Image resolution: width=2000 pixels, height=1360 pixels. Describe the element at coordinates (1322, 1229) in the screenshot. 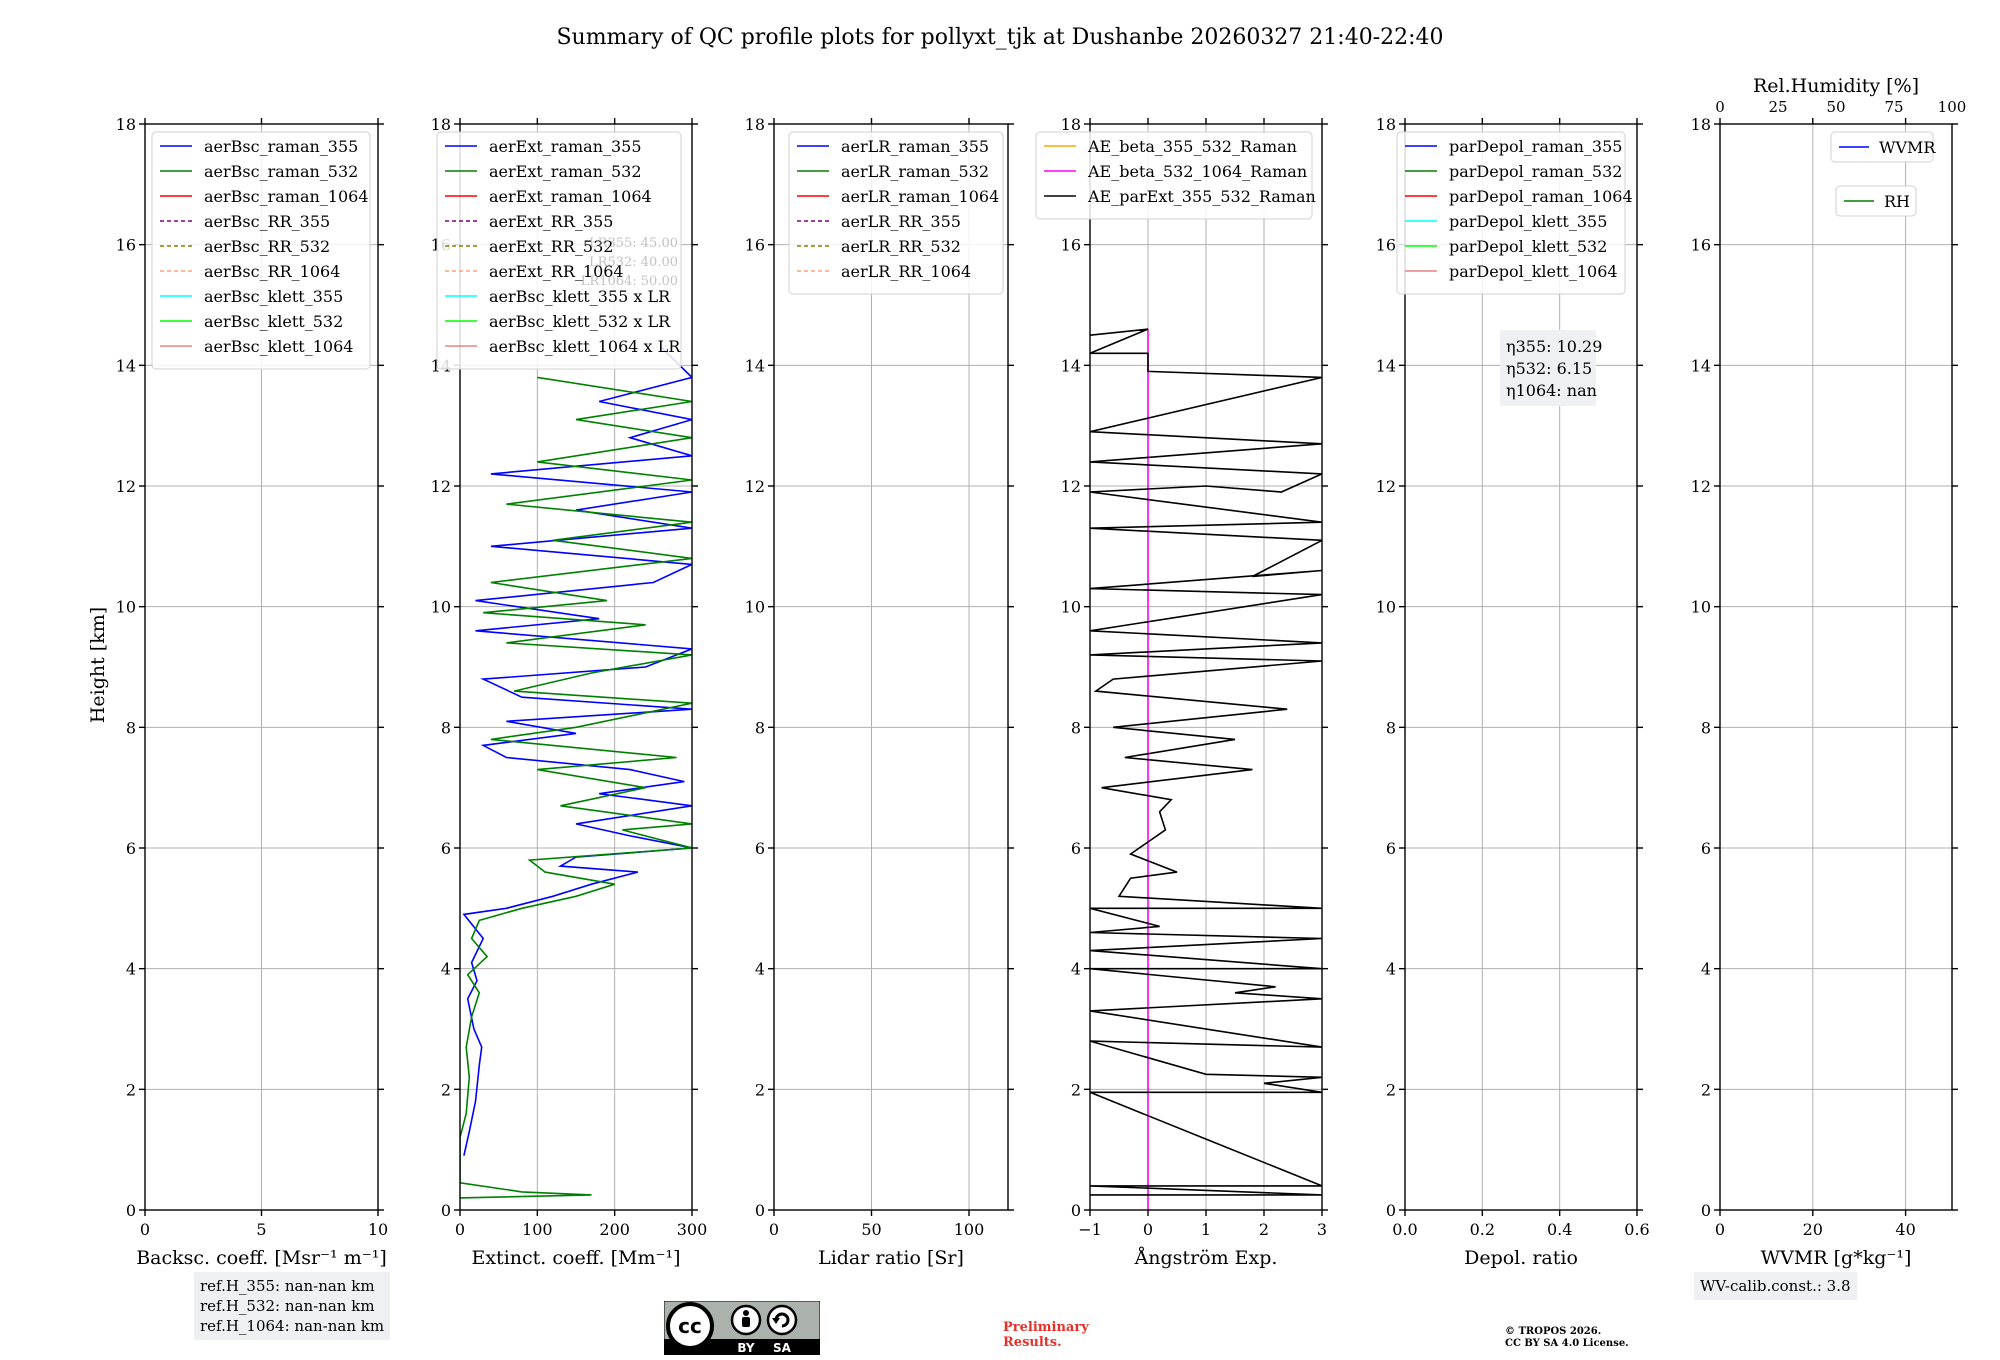

I see `x-tick-label: 3` at that location.